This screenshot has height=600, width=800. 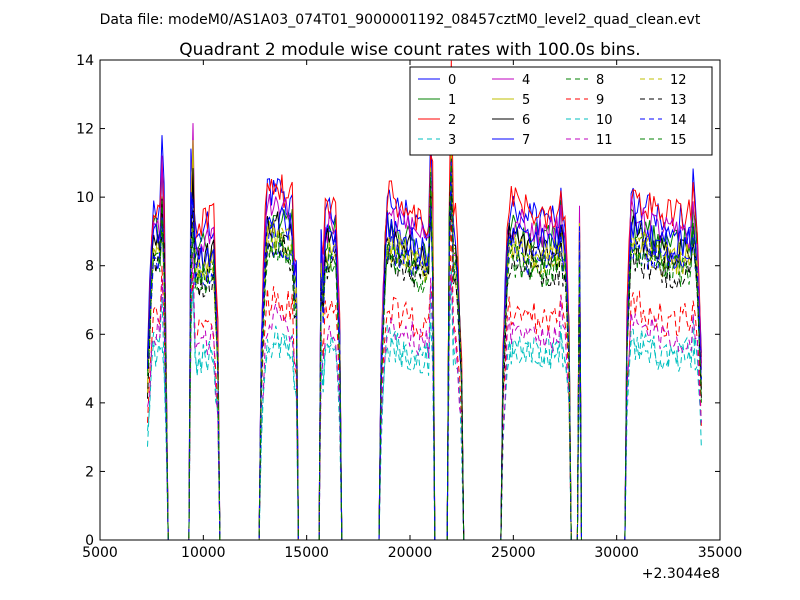 I want to click on x-tick-label: 15000, so click(x=306, y=553).